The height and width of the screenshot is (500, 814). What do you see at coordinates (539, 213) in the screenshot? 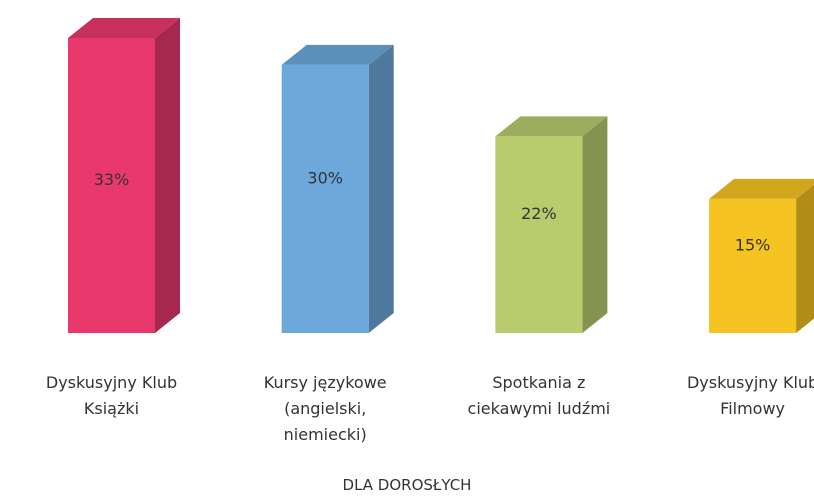
I see `data-label: 22%` at bounding box center [539, 213].